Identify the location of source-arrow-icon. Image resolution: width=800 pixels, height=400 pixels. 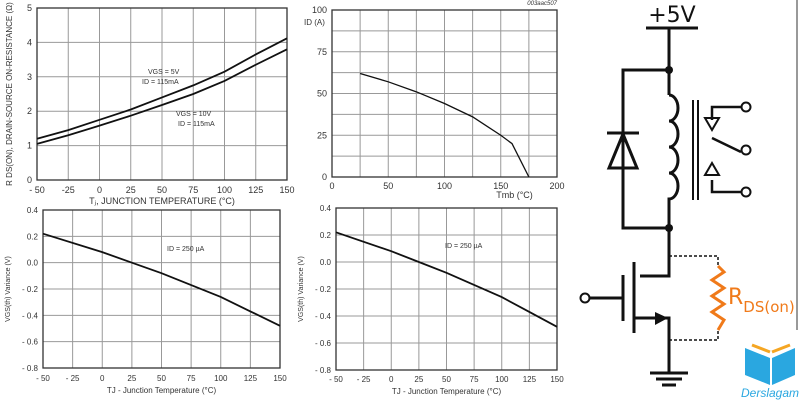
(661, 318).